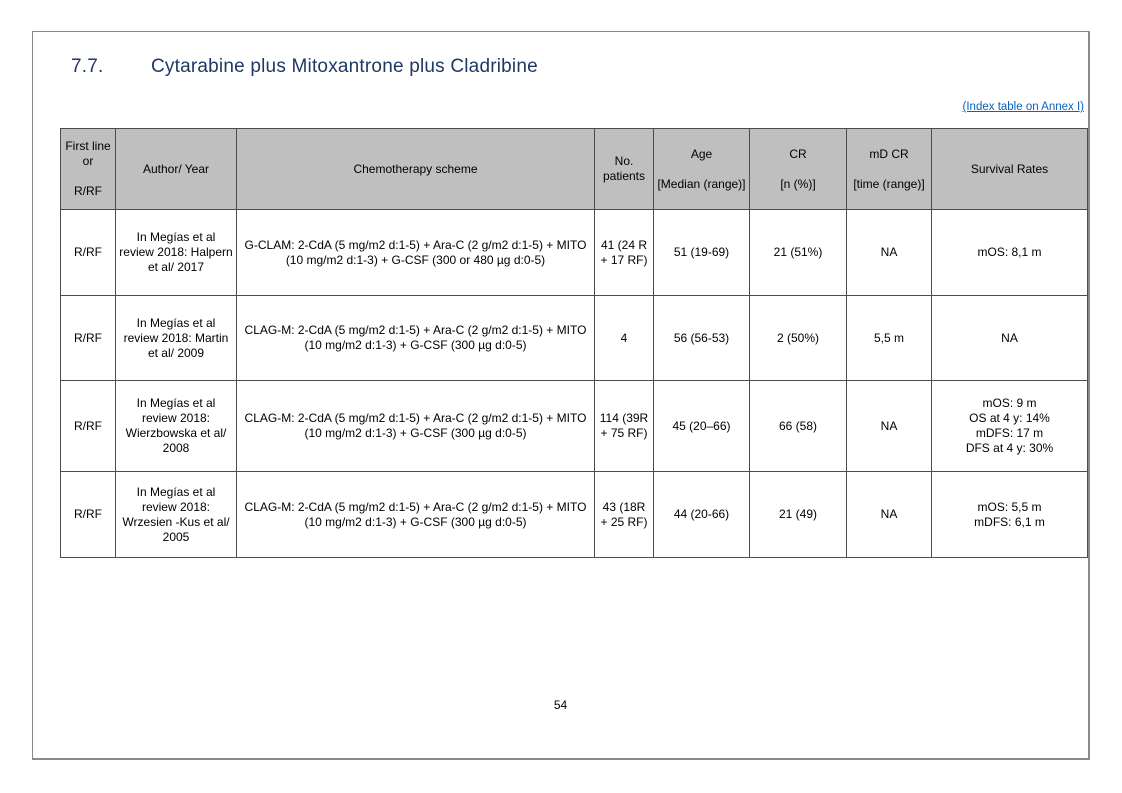 The height and width of the screenshot is (793, 1122). What do you see at coordinates (1009, 514) in the screenshot?
I see `cell-survival-rates: mOS: 5,5 m mDFS: 6,1 m` at bounding box center [1009, 514].